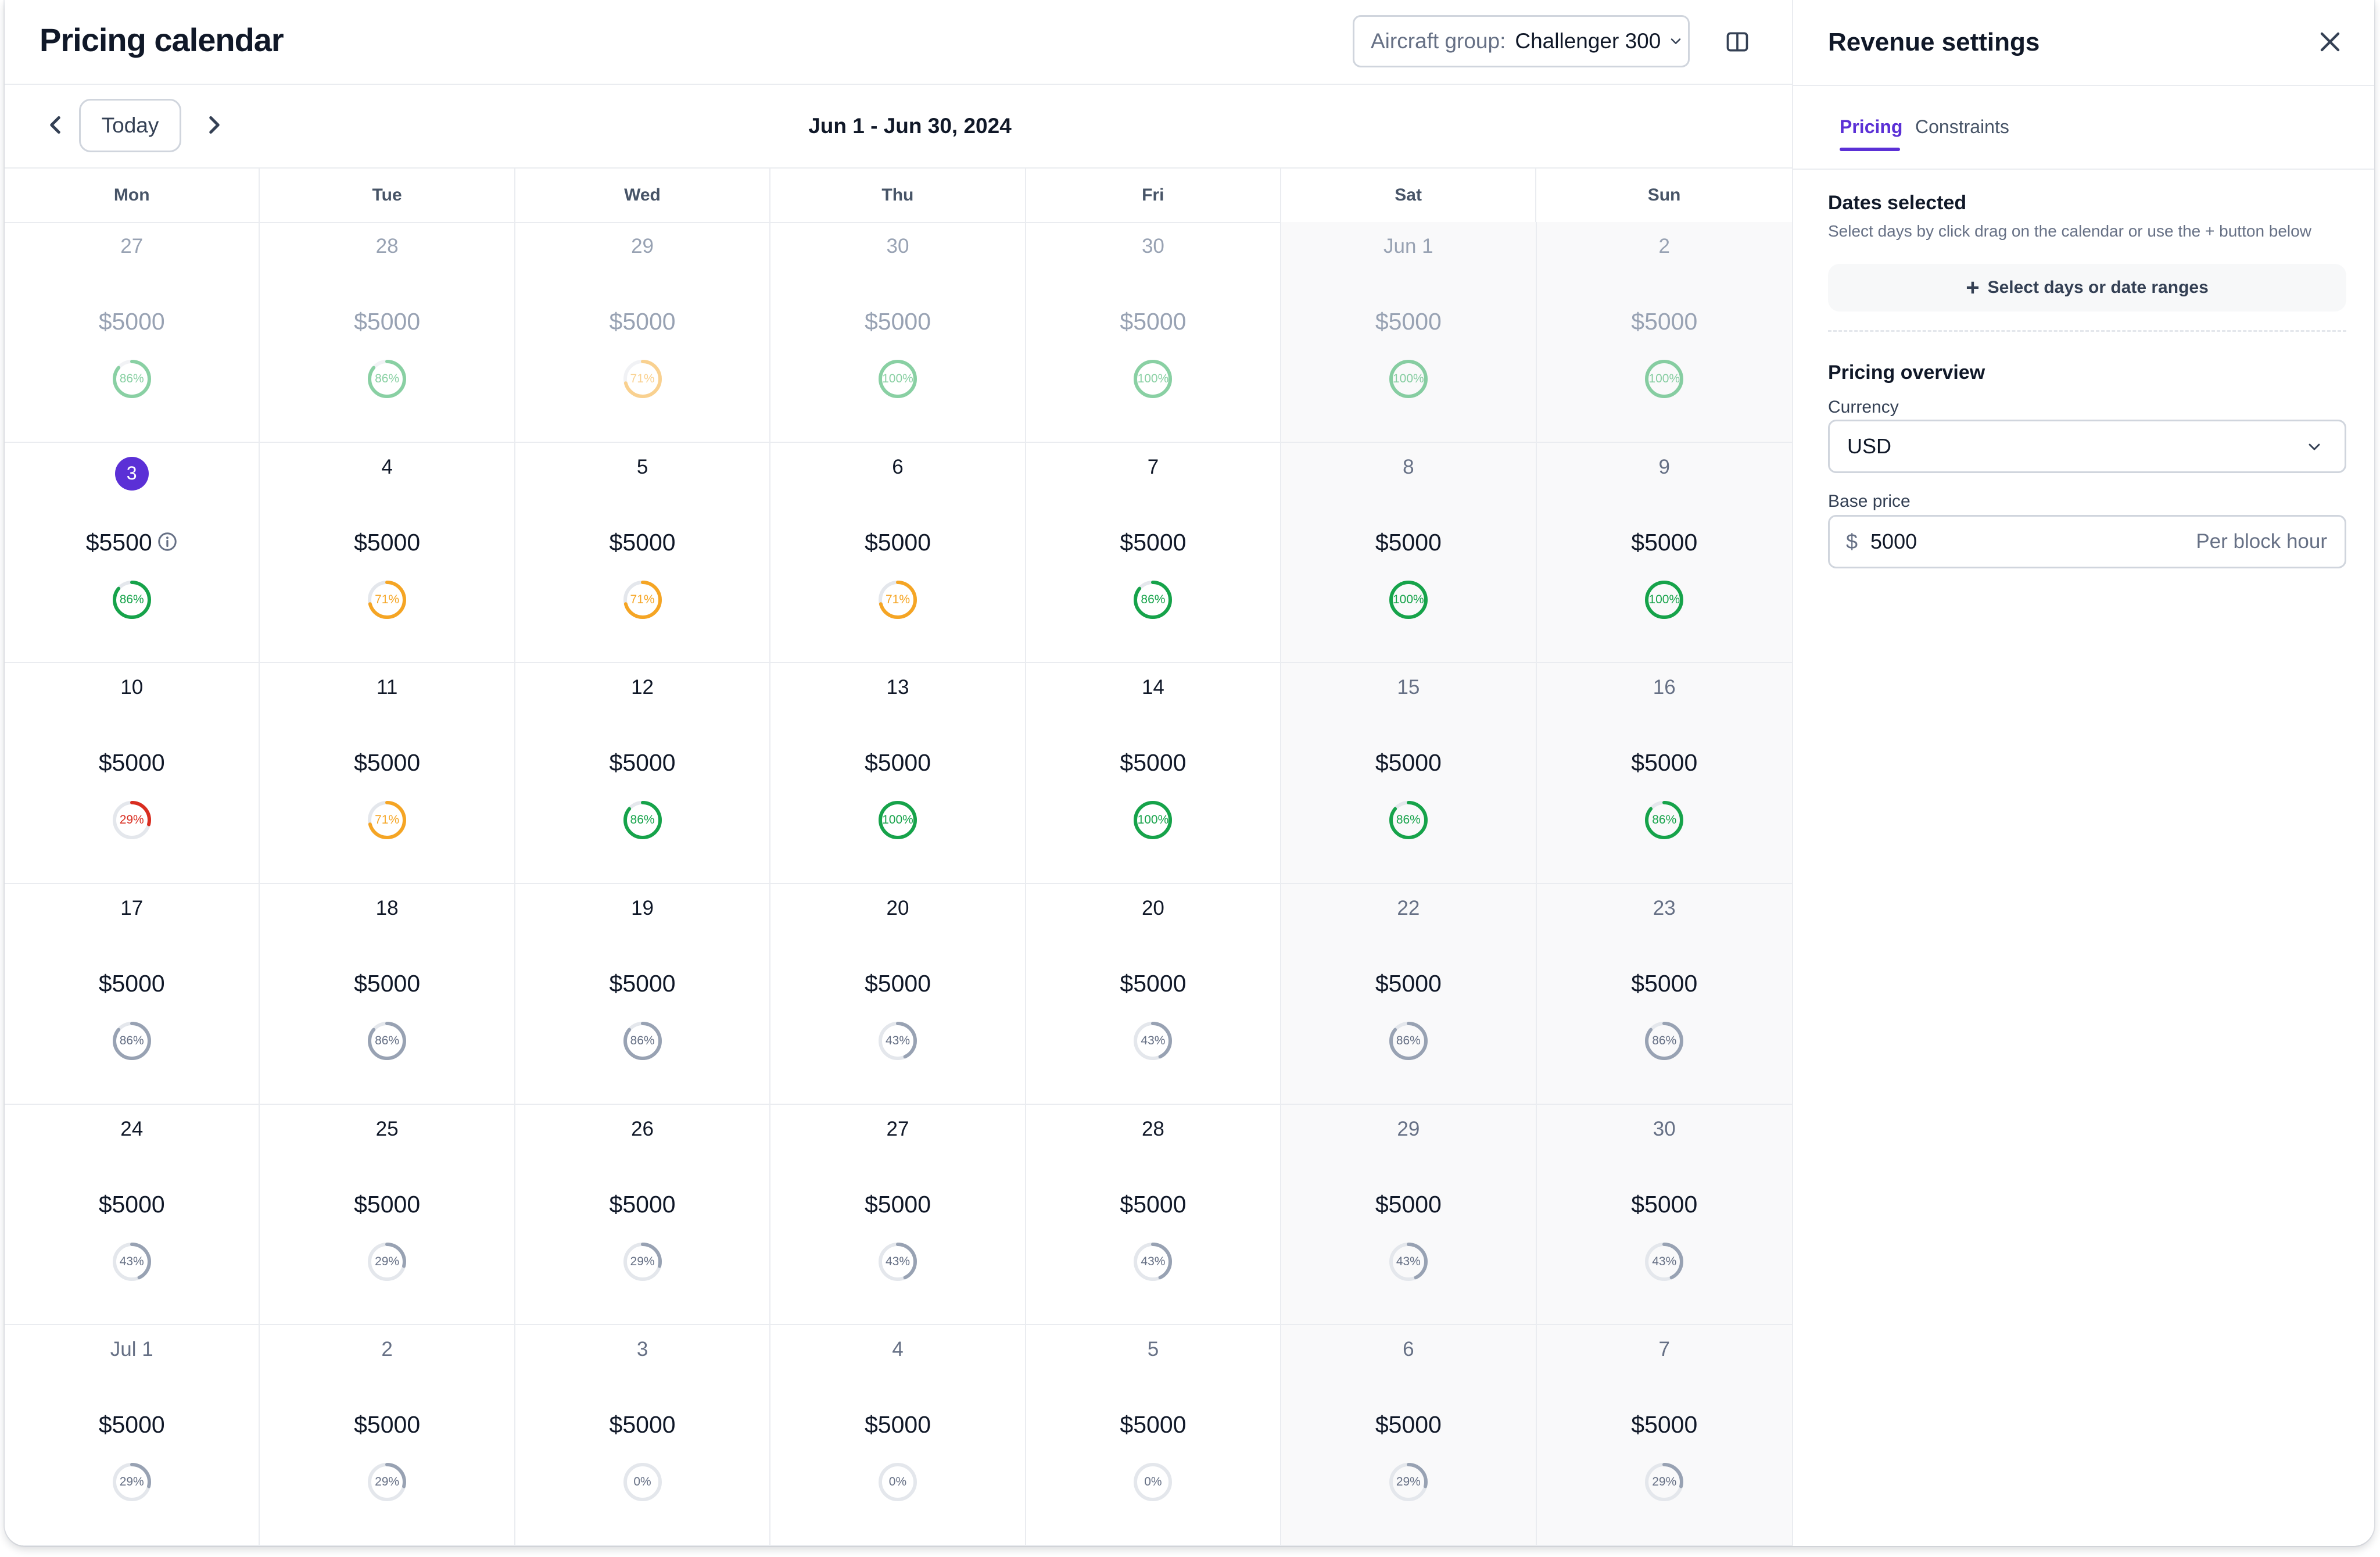  What do you see at coordinates (132, 553) in the screenshot?
I see `calendar-day-cell: 3 $5500 86%` at bounding box center [132, 553].